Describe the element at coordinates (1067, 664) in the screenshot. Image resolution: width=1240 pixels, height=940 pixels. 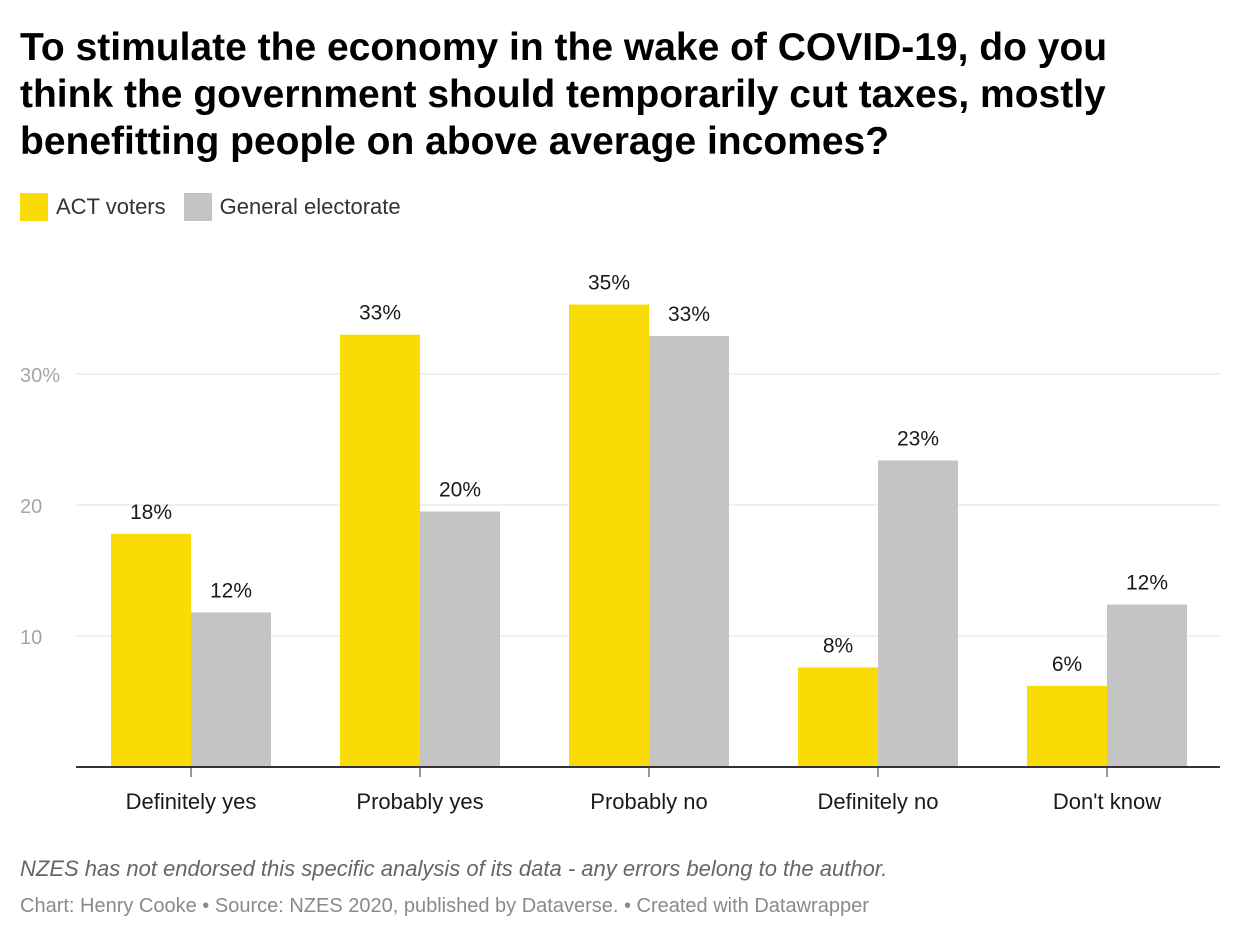
I see `data-label: 6%` at that location.